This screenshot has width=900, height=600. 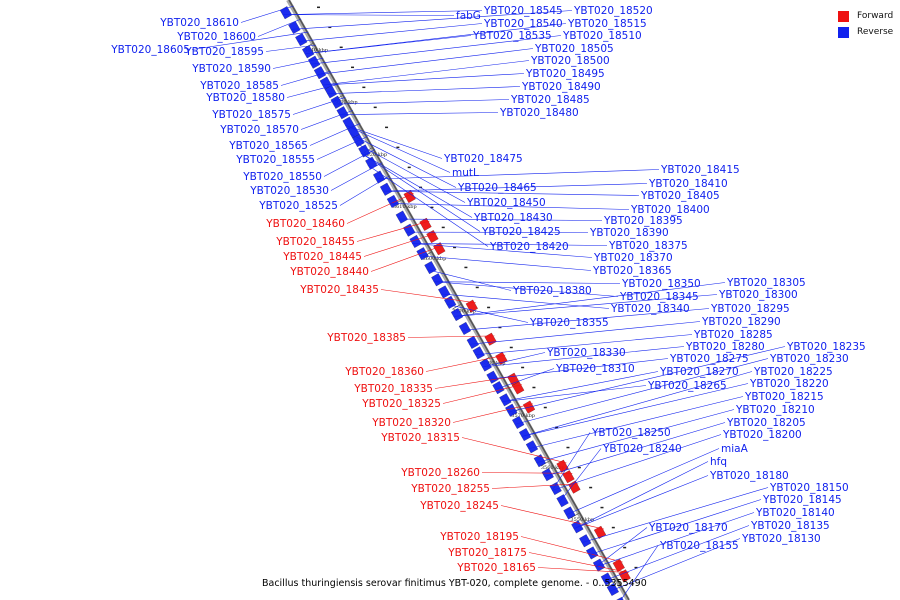 What do you see at coordinates (687, 386) in the screenshot?
I see `right-label: YBT020_18265` at bounding box center [687, 386].